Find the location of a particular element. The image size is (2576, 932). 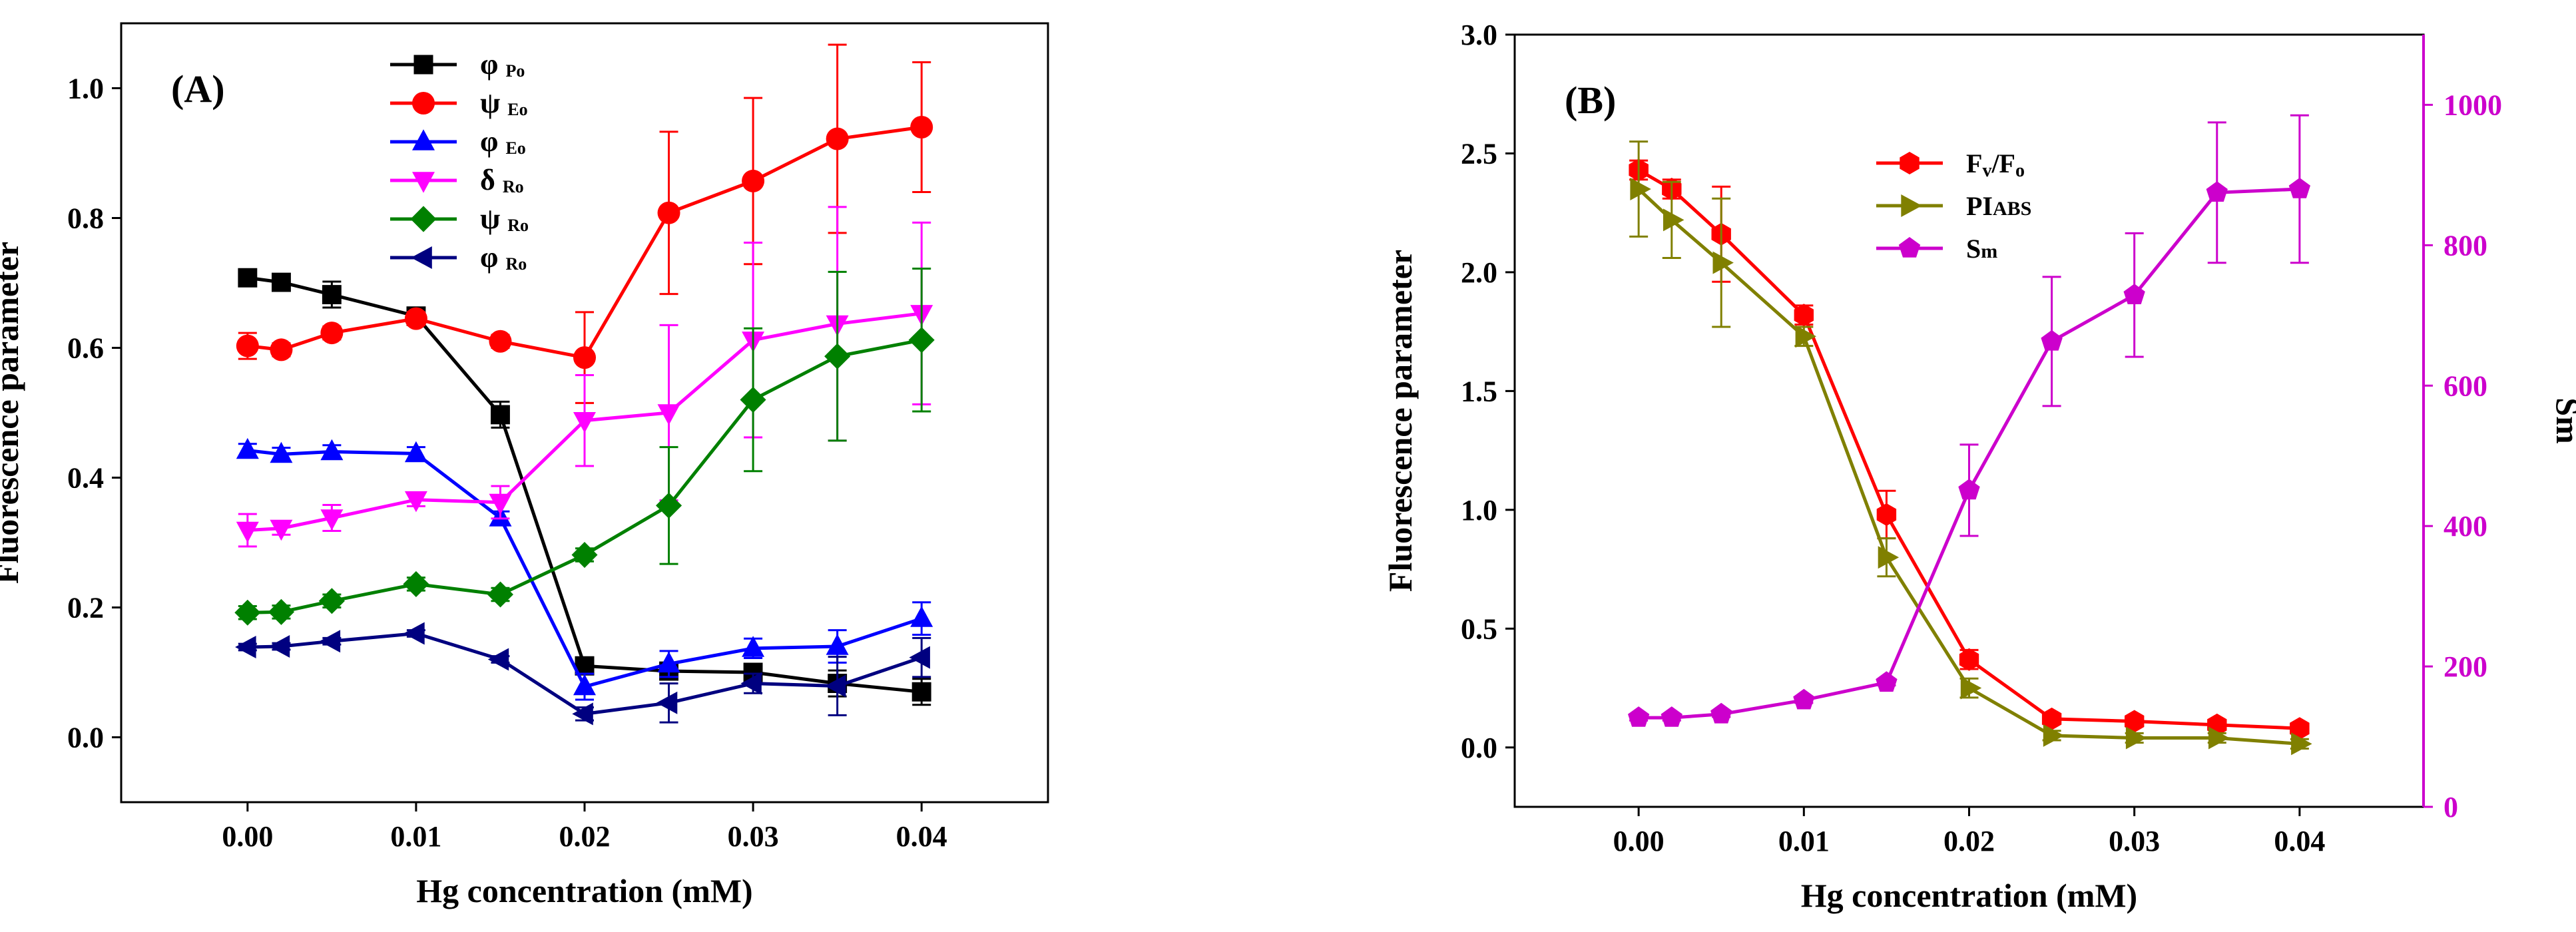

panel-a-y-tick-label: 0.8 is located at coordinates (86, 218).